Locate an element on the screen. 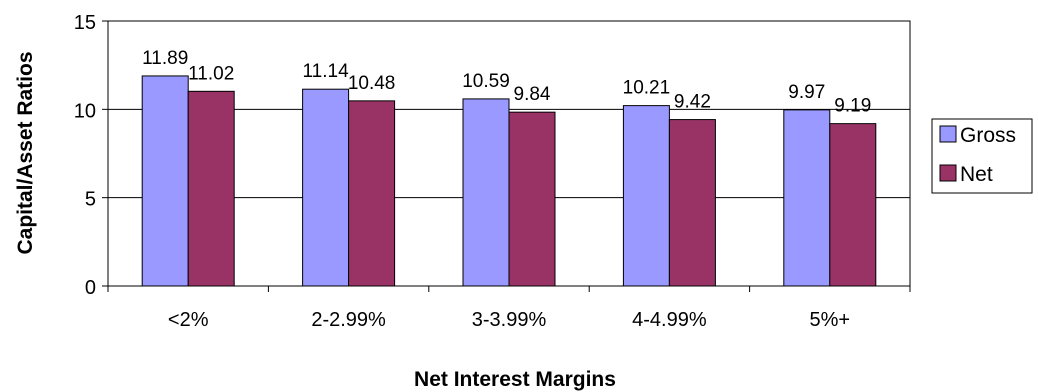  x-tick-label-2: 3-3.99% is located at coordinates (509, 320).